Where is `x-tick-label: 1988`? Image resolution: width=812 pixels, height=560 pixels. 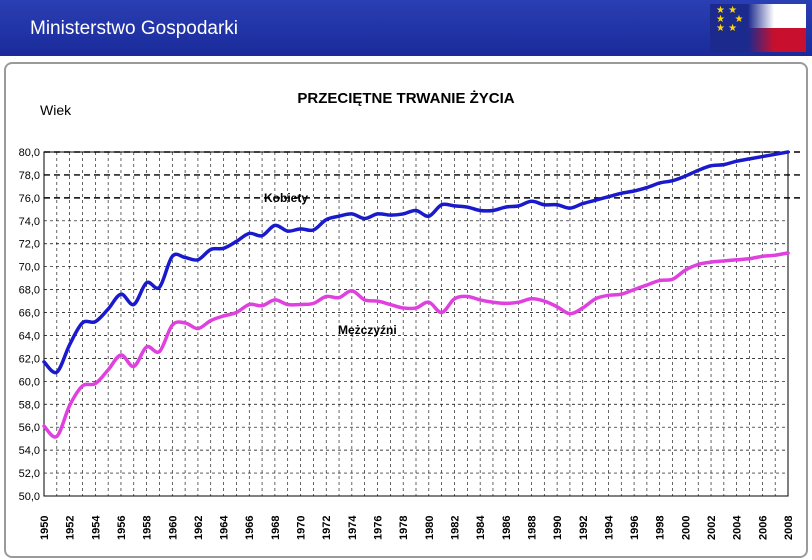
x-tick-label: 1988 is located at coordinates (532, 528).